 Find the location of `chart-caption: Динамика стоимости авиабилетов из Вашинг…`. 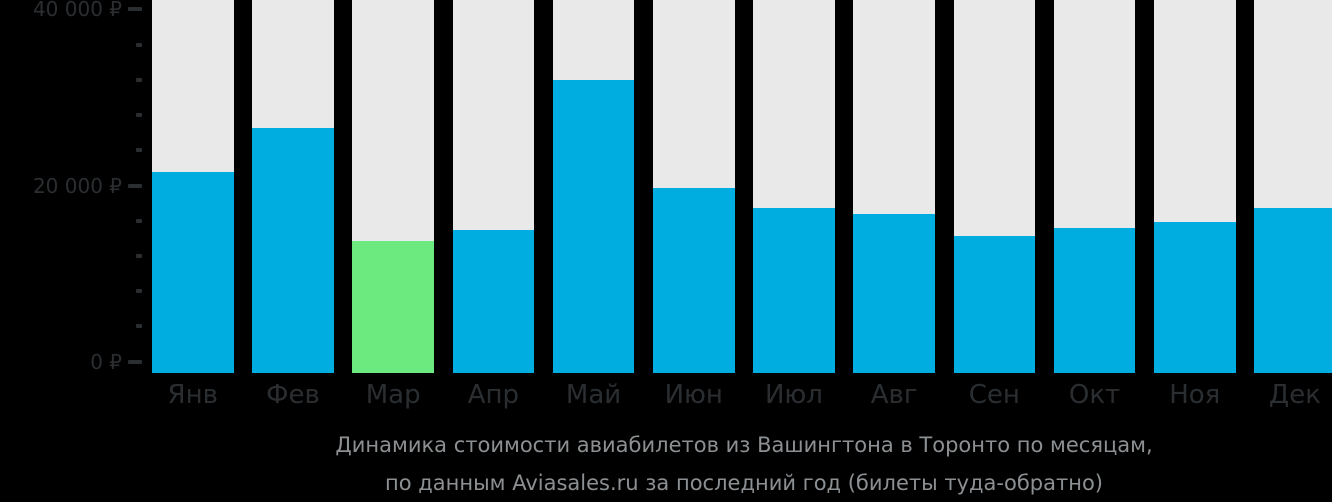

chart-caption: Динамика стоимости авиабилетов из Вашинг… is located at coordinates (744, 464).